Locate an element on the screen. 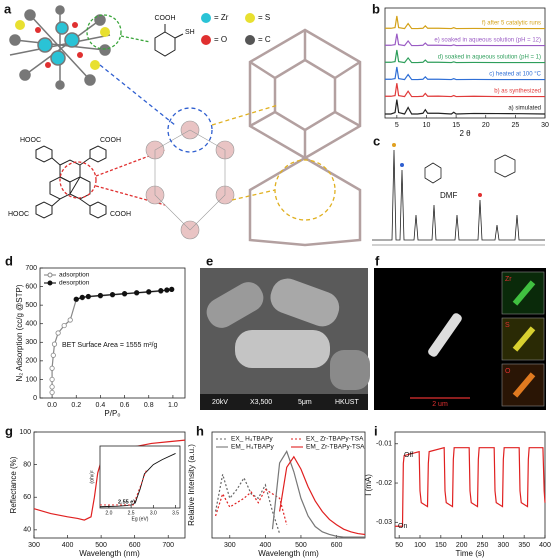  panel-e: e 20kV X3,500 5μm HKUST is located at coordinates (285, 331).